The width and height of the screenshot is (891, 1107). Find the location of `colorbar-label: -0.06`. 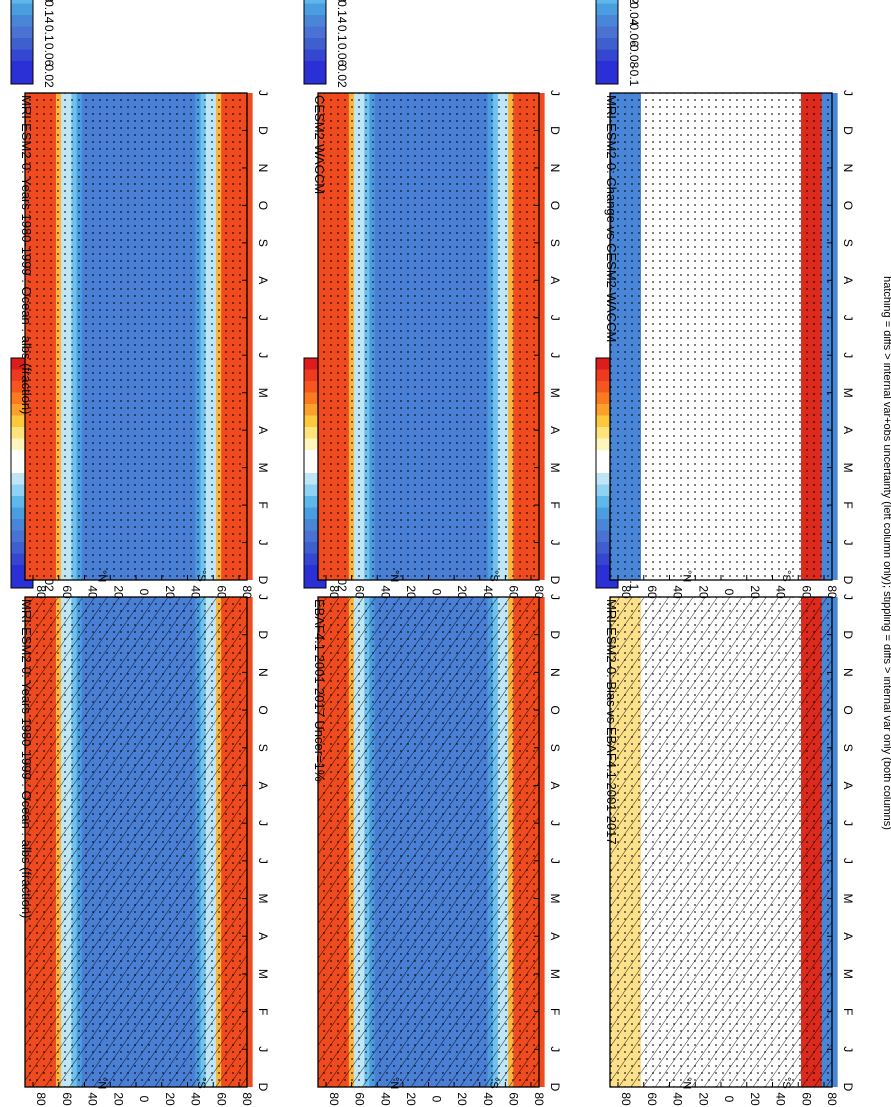

colorbar-label: -0.06 is located at coordinates (634, 34).